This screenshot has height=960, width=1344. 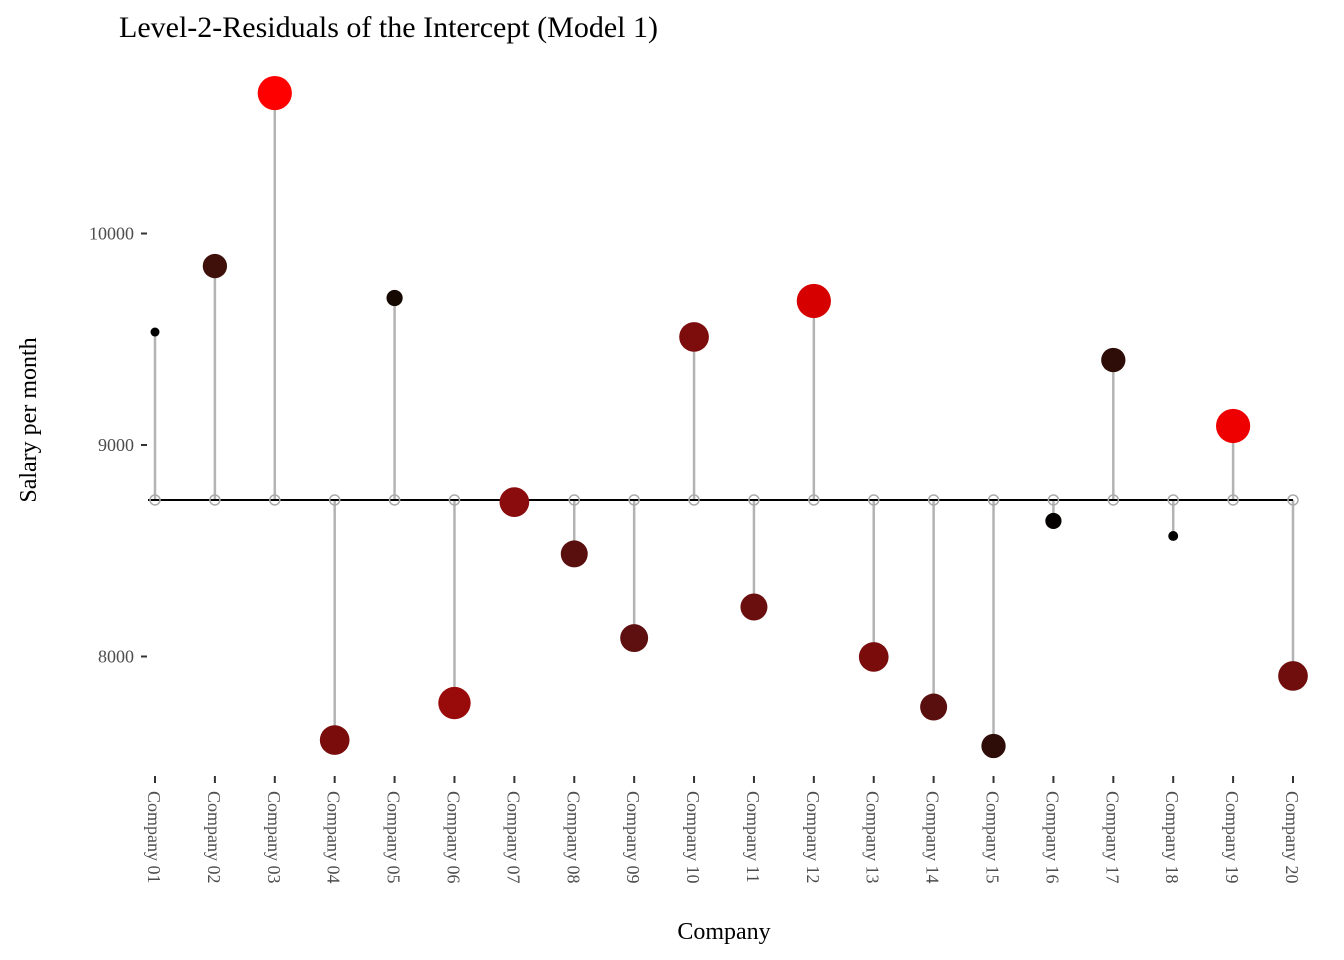 What do you see at coordinates (334, 837) in the screenshot?
I see `x-tick-label: Company 04` at bounding box center [334, 837].